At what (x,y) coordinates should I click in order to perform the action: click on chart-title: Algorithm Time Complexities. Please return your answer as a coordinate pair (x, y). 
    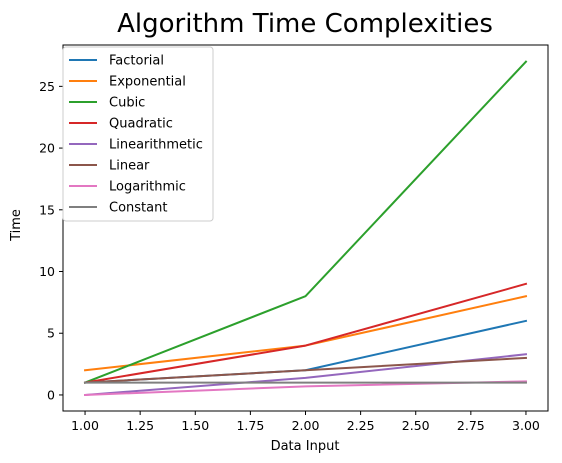
    Looking at the image, I should click on (305, 24).